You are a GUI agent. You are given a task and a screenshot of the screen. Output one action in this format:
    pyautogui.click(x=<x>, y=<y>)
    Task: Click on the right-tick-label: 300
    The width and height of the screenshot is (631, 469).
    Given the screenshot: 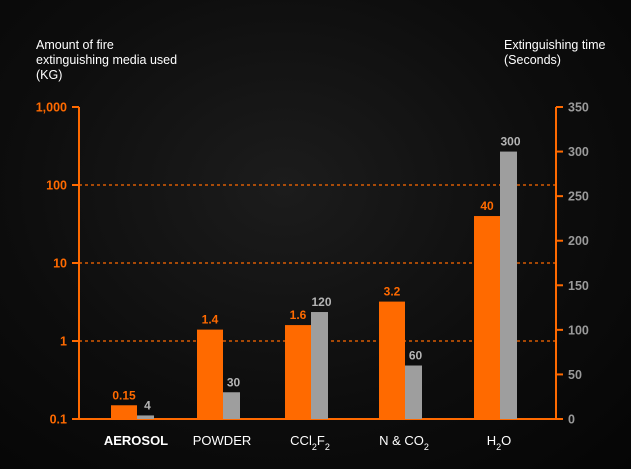 What is the action you would take?
    pyautogui.click(x=578, y=152)
    